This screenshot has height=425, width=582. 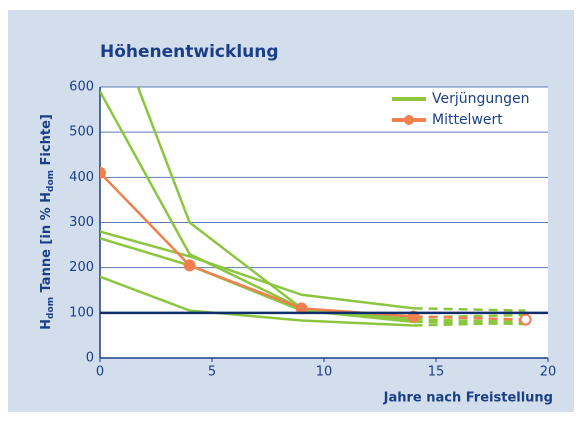 What do you see at coordinates (81, 222) in the screenshot?
I see `y-tick-label: 300` at bounding box center [81, 222].